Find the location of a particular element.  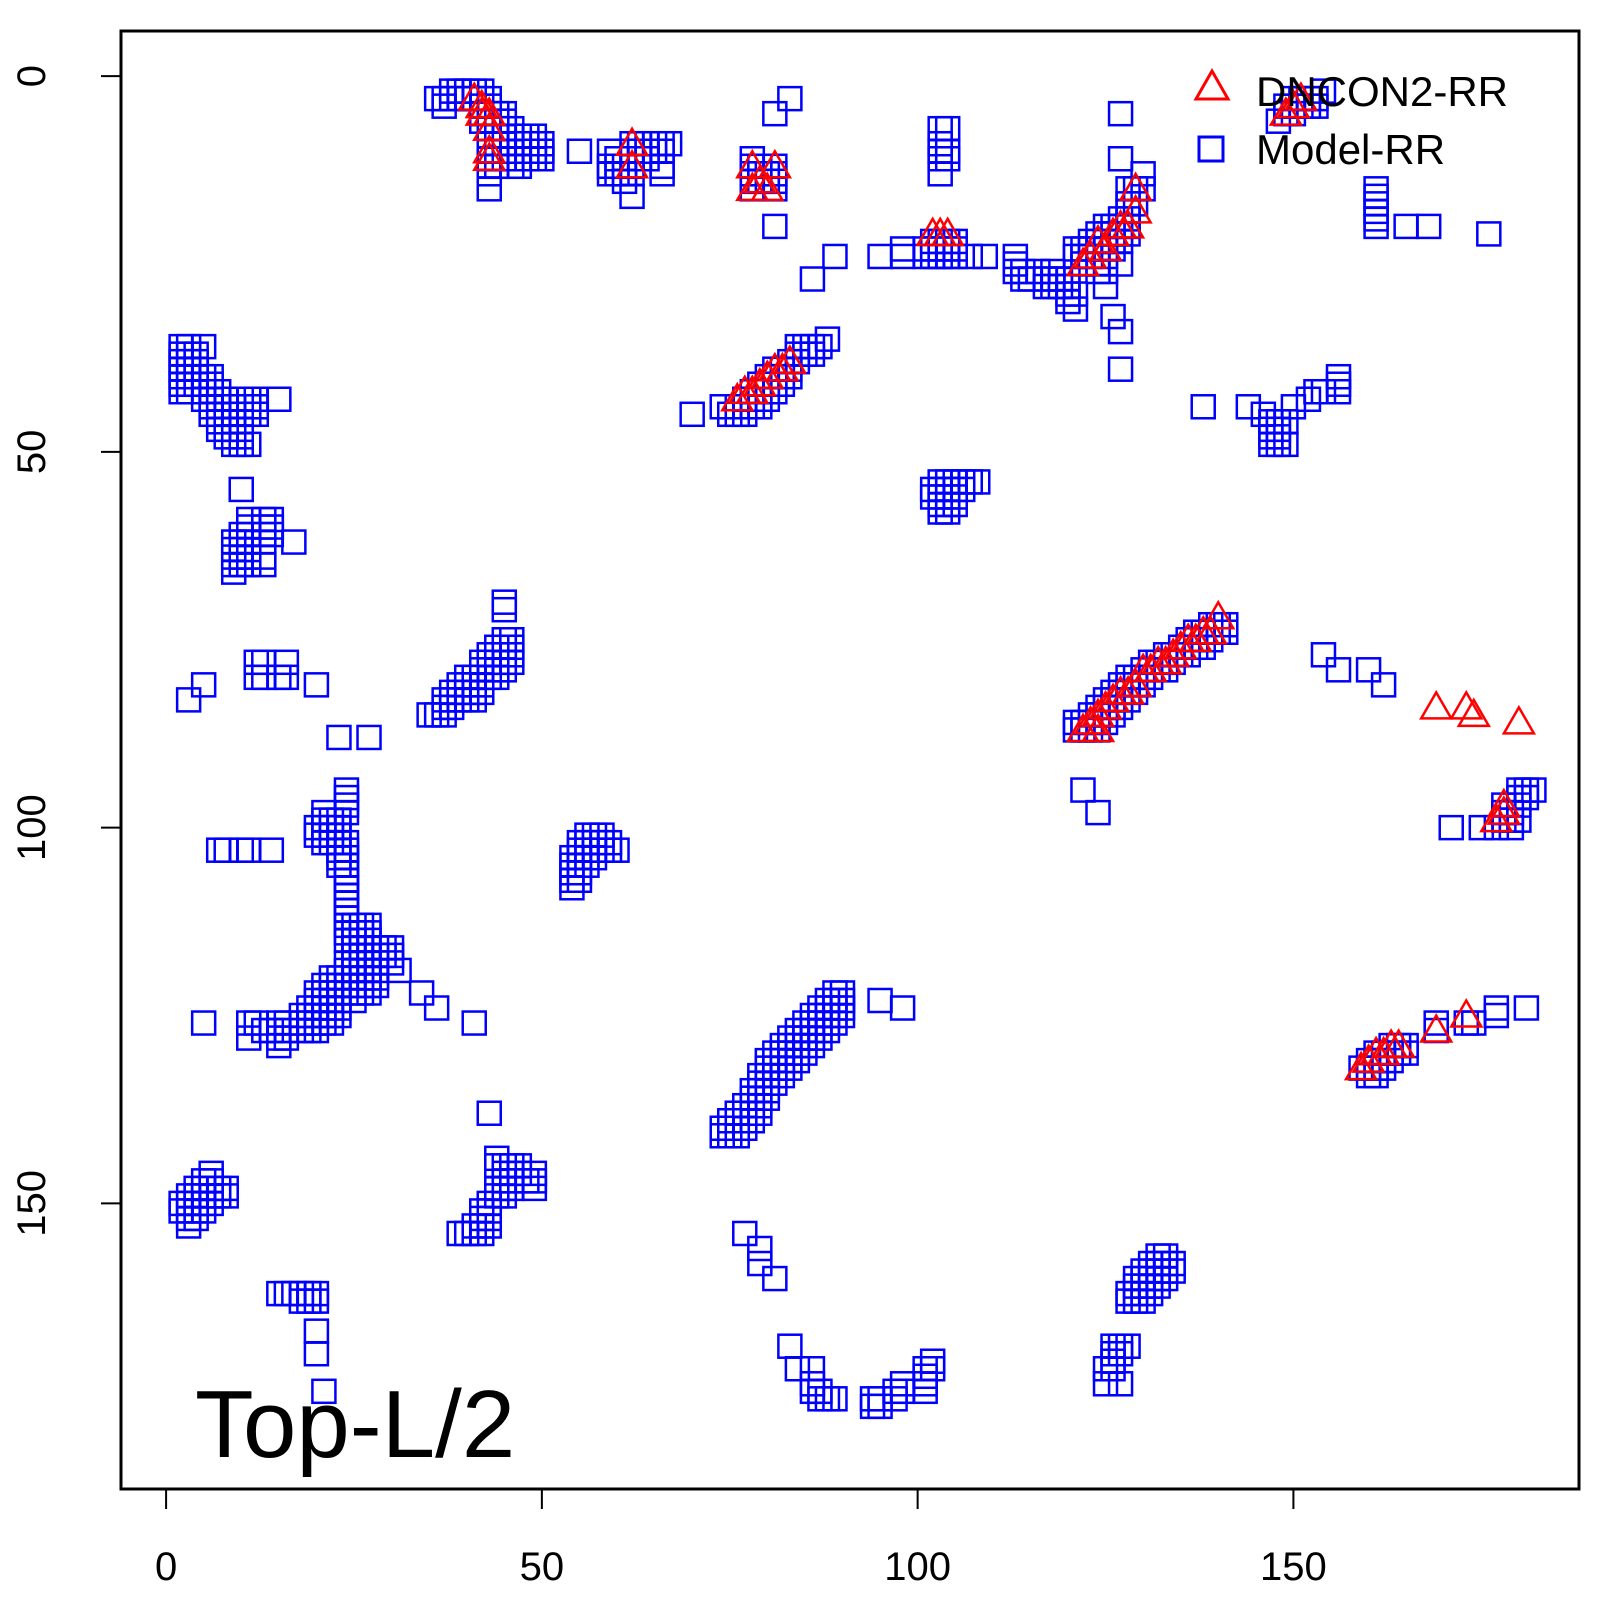

x-tick-label: 0 is located at coordinates (166, 1567).